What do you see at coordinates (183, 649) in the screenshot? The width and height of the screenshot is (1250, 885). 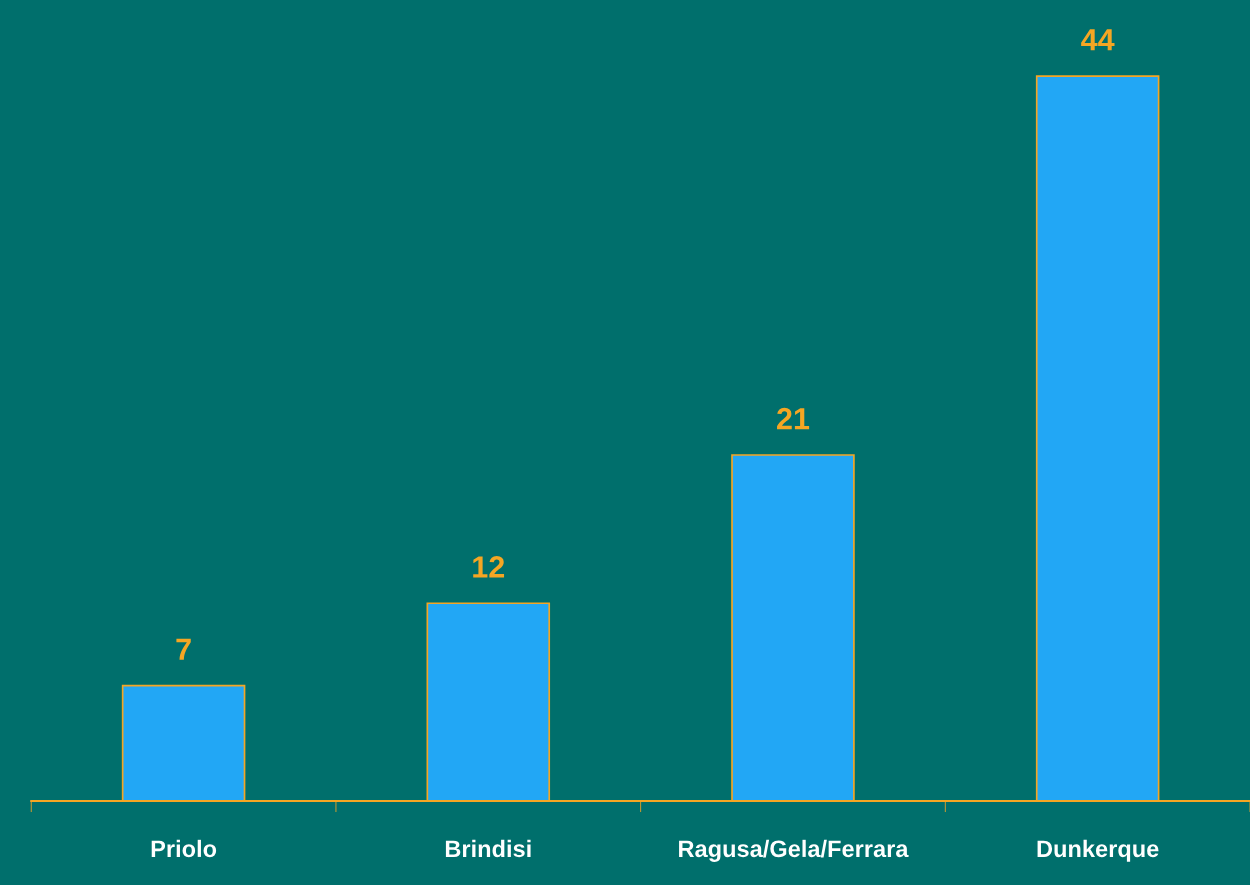 I see `data-label: 7` at bounding box center [183, 649].